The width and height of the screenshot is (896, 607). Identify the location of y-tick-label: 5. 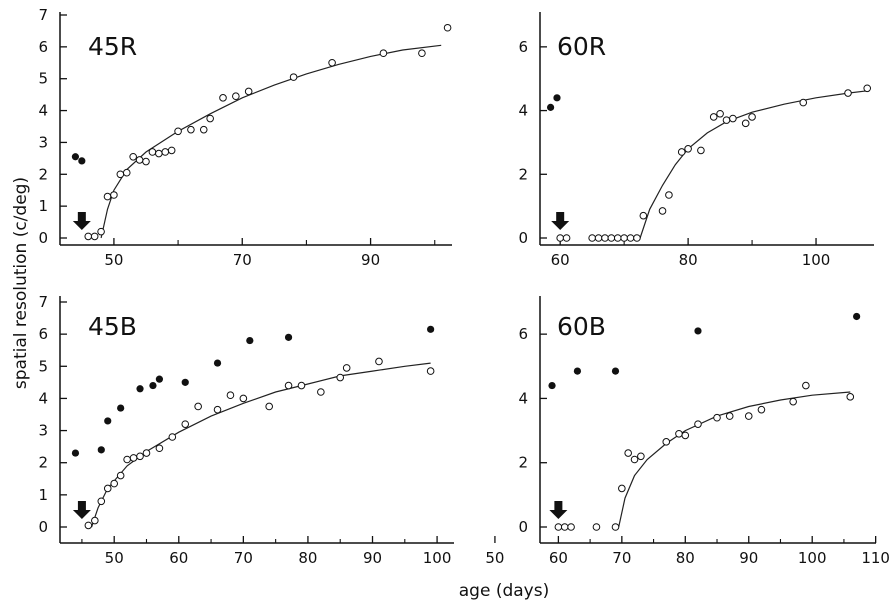
(43, 366).